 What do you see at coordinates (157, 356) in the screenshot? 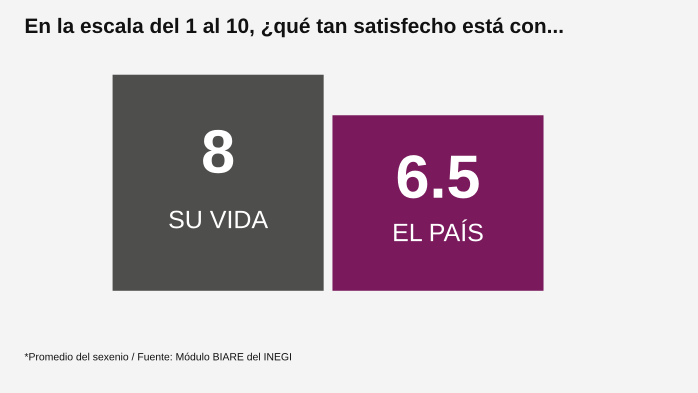
I see `text: *Promedio del sexenio / Fuente: Módulo BIARE del INEGI` at bounding box center [157, 356].